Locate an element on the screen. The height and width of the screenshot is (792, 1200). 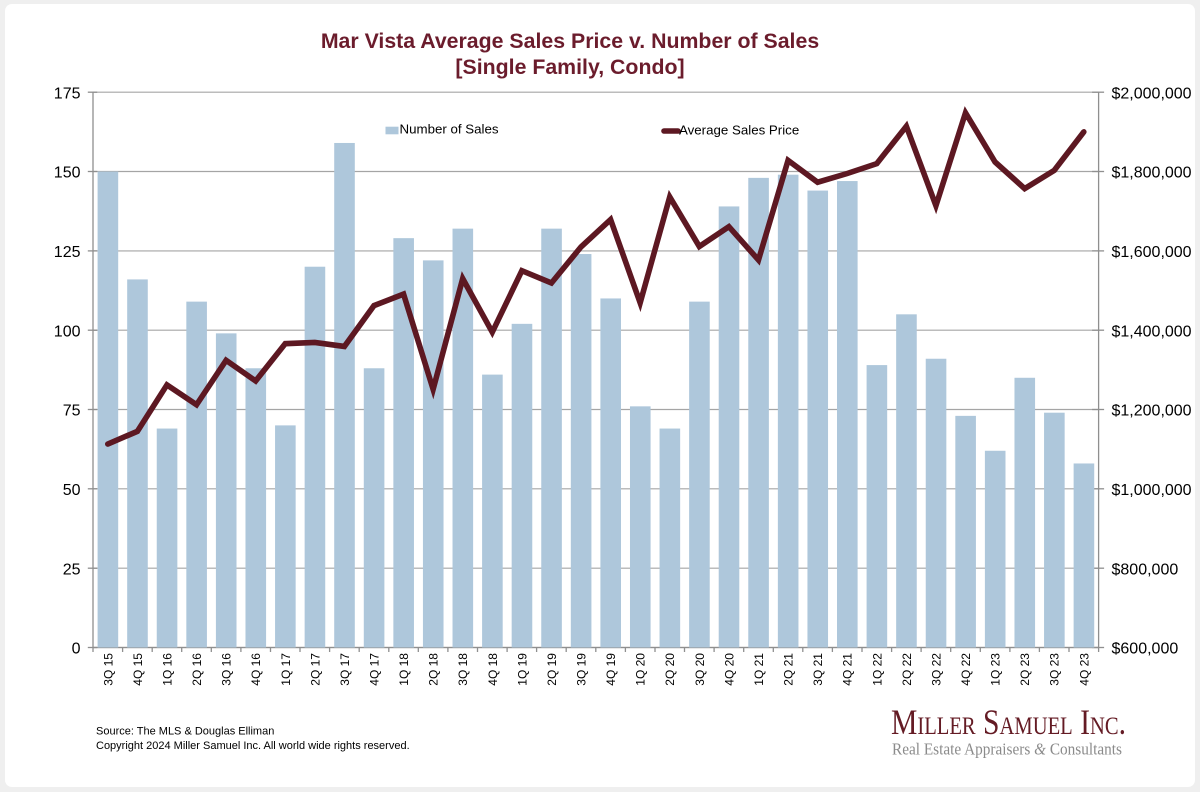
svg-text:Source: The MLS & Douglas Elli: Source: The MLS & Douglas Elliman is located at coordinates (185, 732).